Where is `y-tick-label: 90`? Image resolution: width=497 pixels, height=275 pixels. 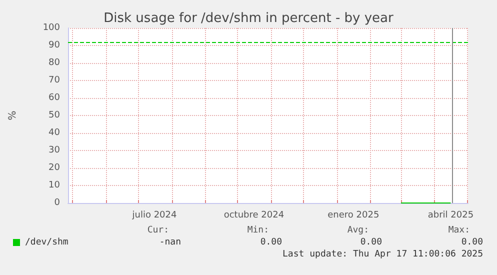
y-tick-label: 90 is located at coordinates (54, 45).